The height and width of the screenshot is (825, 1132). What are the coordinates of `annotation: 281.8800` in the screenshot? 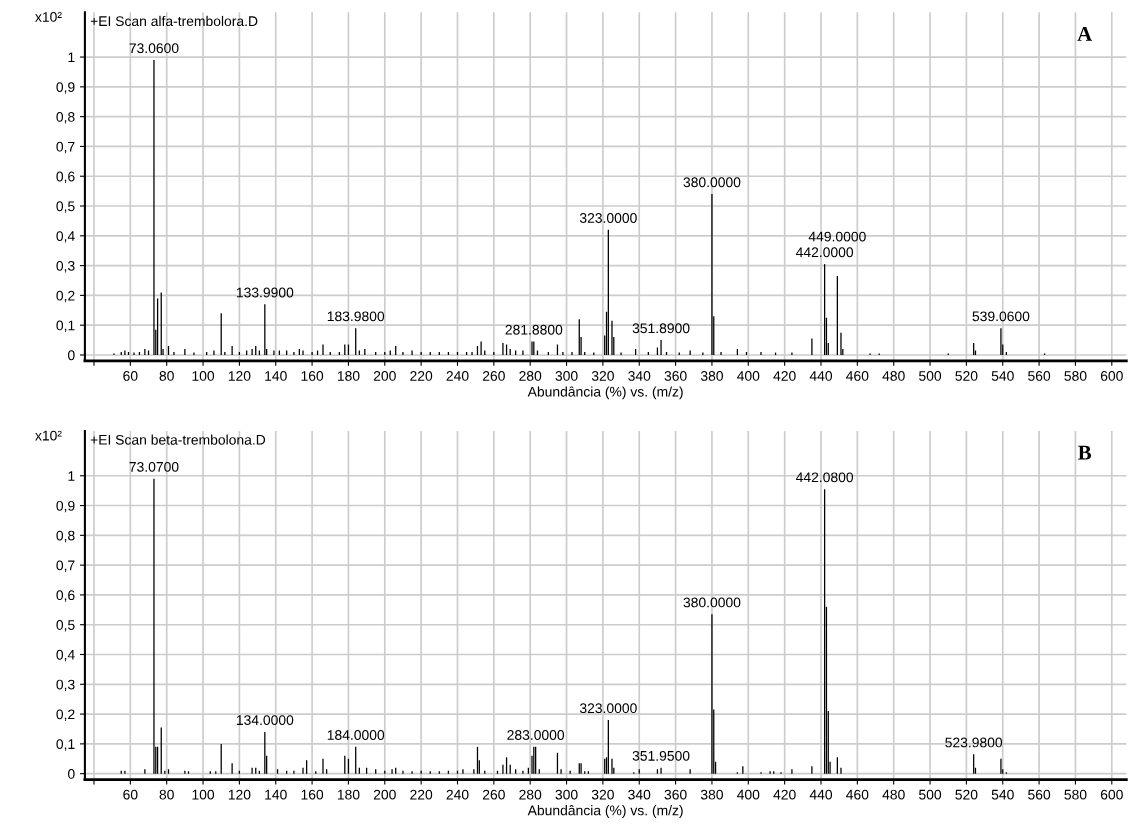 It's located at (534, 329).